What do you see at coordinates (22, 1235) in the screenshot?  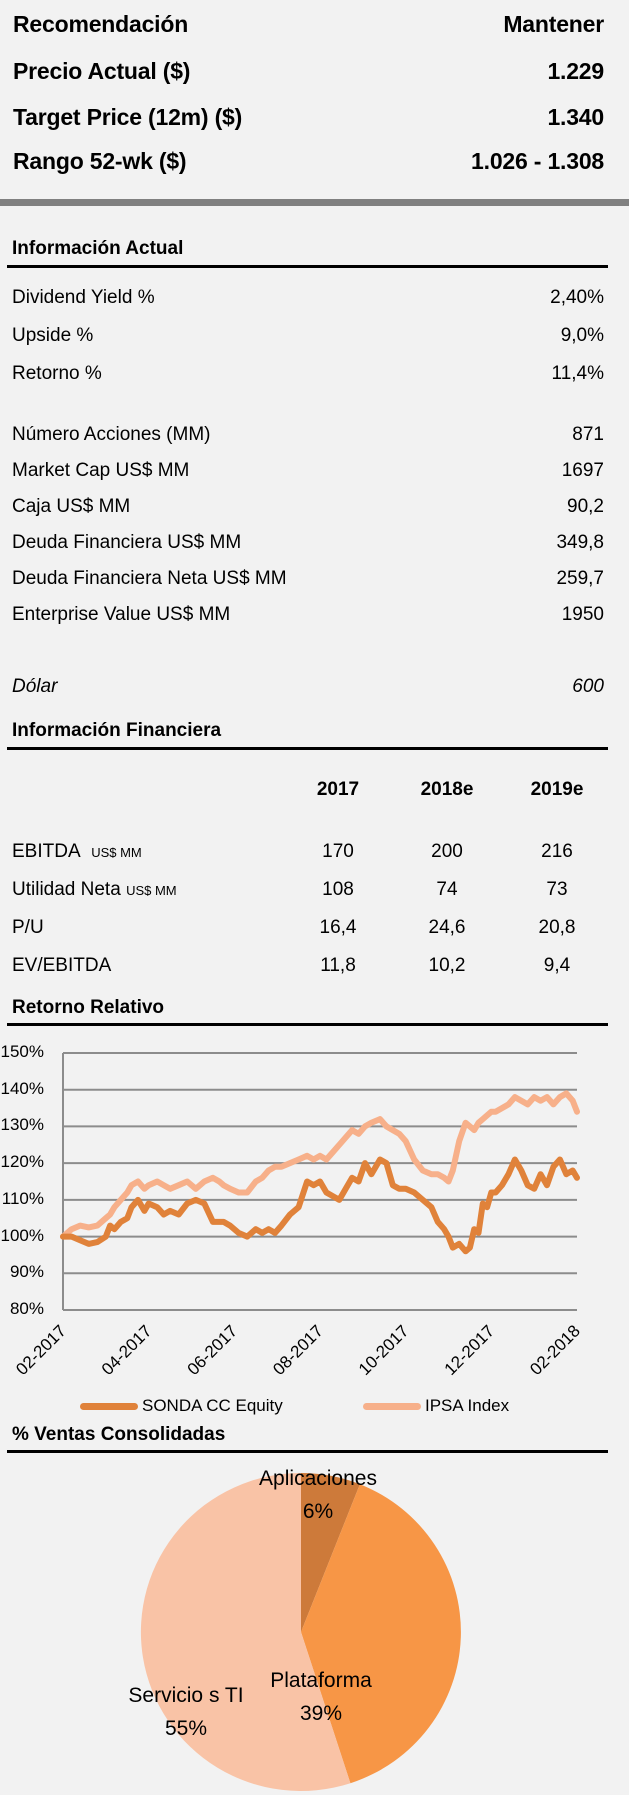 I see `y-tick-label: 100%` at bounding box center [22, 1235].